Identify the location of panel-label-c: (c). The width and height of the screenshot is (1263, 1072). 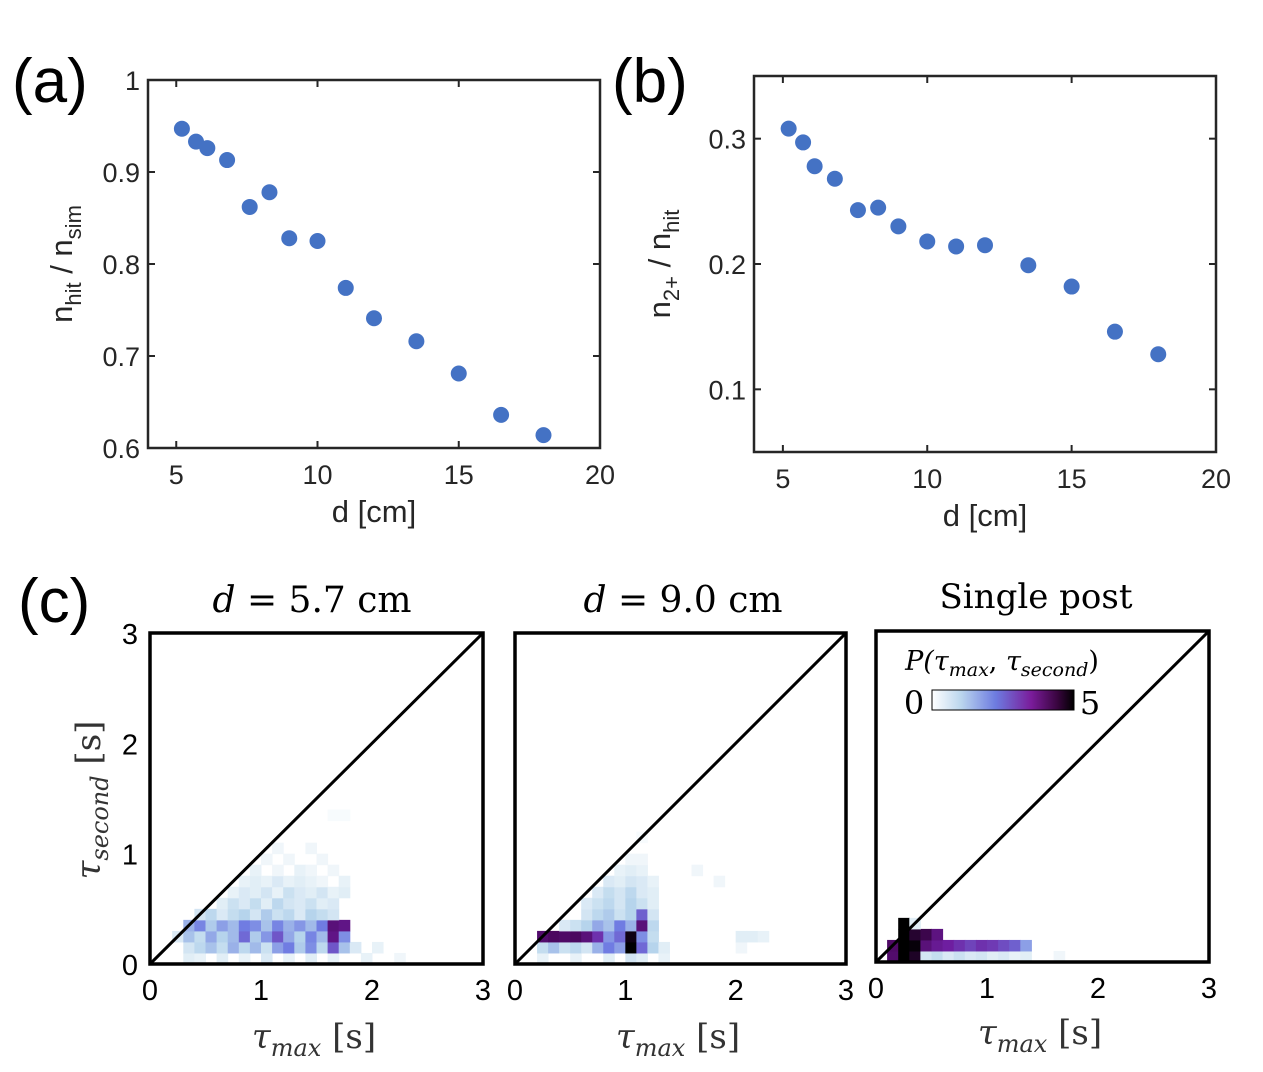
(54, 601).